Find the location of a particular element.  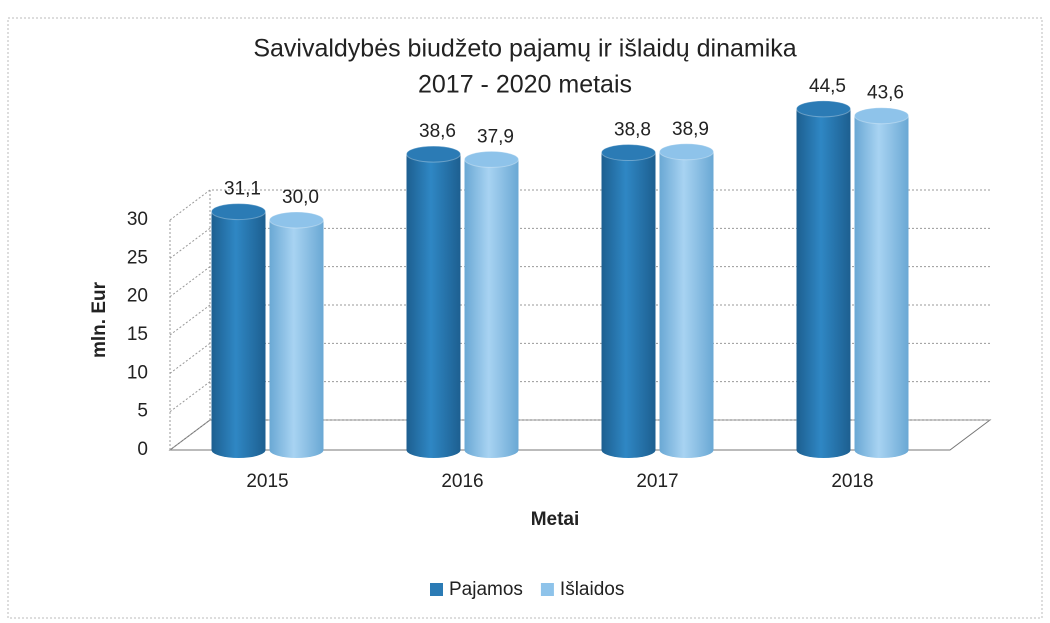

data-label: 38,9 is located at coordinates (690, 129).